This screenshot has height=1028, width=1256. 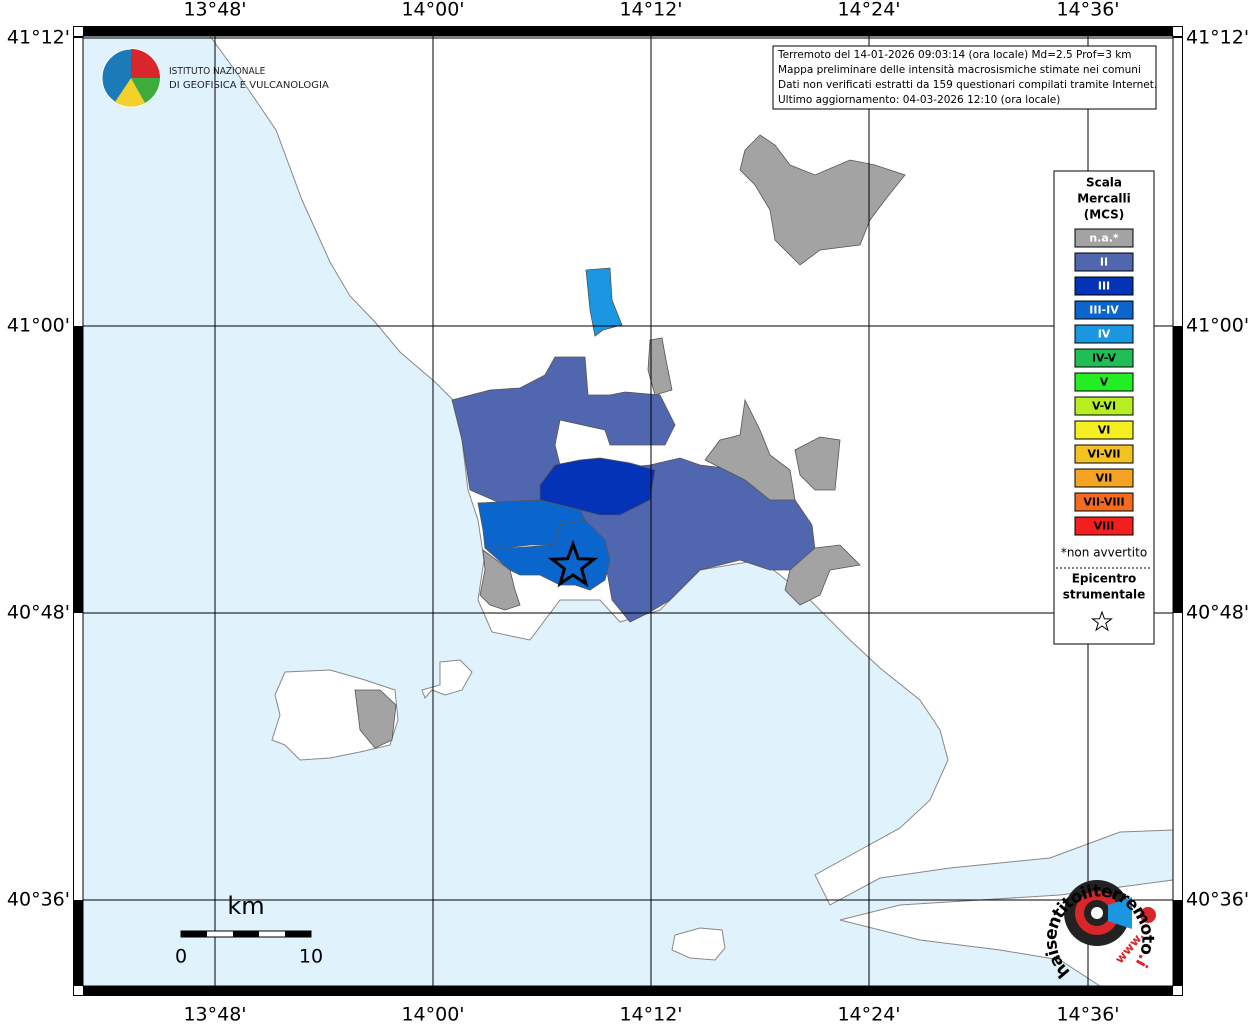 I want to click on epicenter, so click(x=573, y=563).